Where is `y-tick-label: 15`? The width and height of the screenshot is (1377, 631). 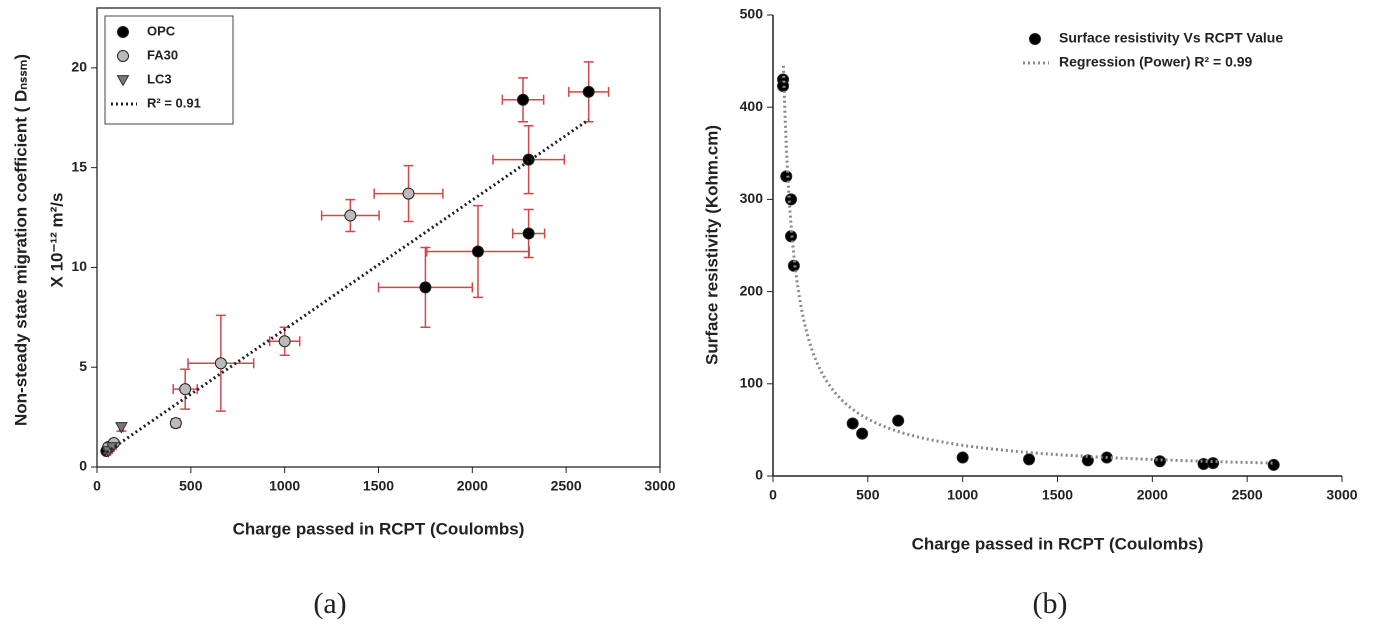 y-tick-label: 15 is located at coordinates (79, 166).